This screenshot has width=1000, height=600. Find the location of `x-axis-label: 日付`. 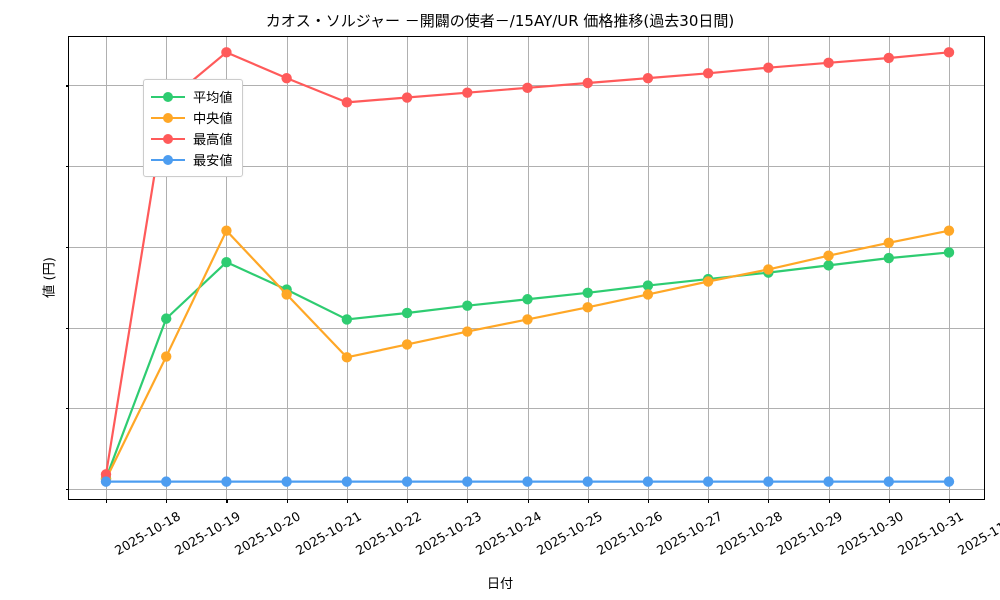

x-axis-label: 日付 is located at coordinates (500, 584).